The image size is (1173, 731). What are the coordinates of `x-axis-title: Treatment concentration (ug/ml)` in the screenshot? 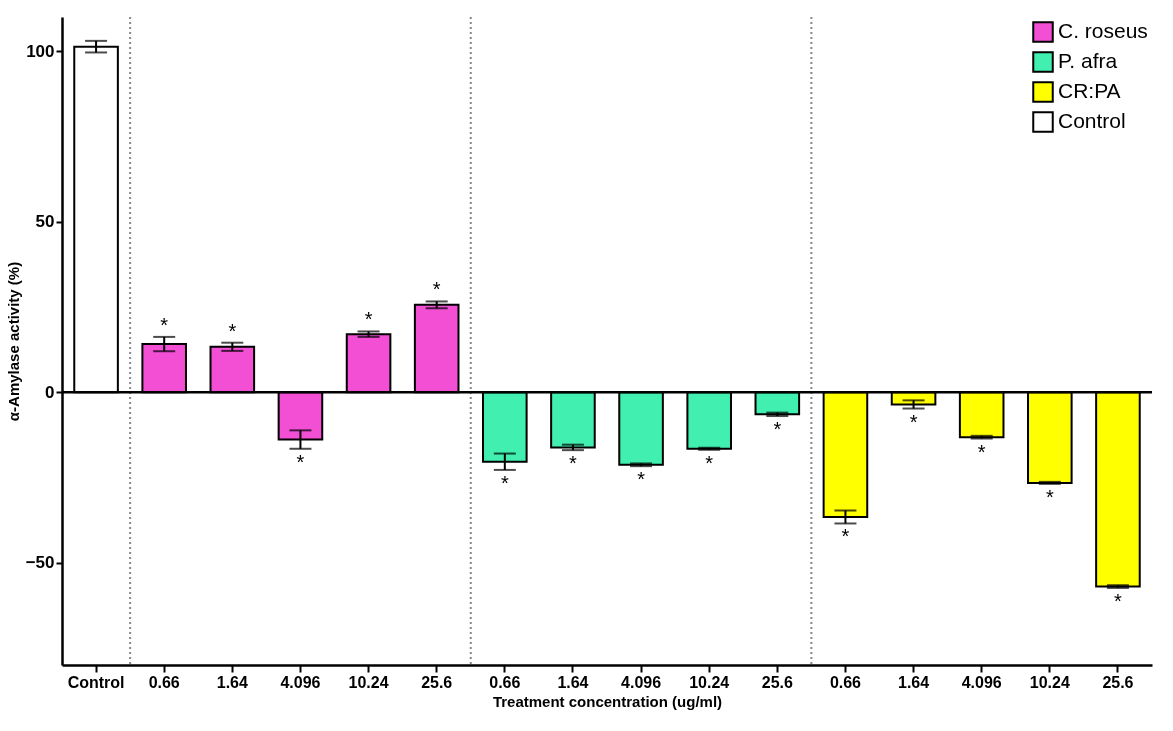 It's located at (607, 701).